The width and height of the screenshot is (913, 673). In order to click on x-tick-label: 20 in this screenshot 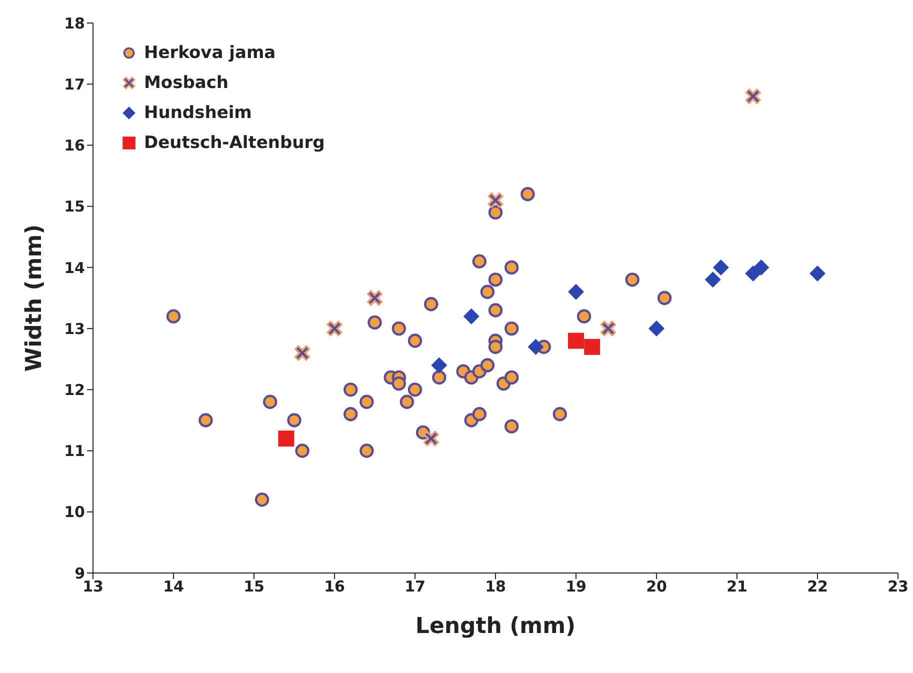, I will do `click(656, 587)`.